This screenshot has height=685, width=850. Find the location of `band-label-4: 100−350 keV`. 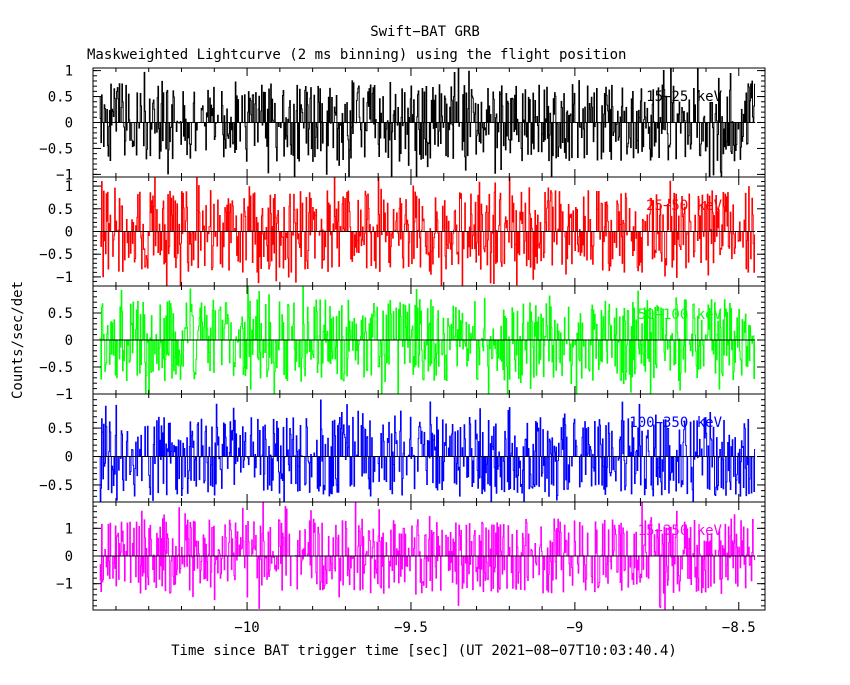

band-label-4: 100−350 keV is located at coordinates (675, 423).